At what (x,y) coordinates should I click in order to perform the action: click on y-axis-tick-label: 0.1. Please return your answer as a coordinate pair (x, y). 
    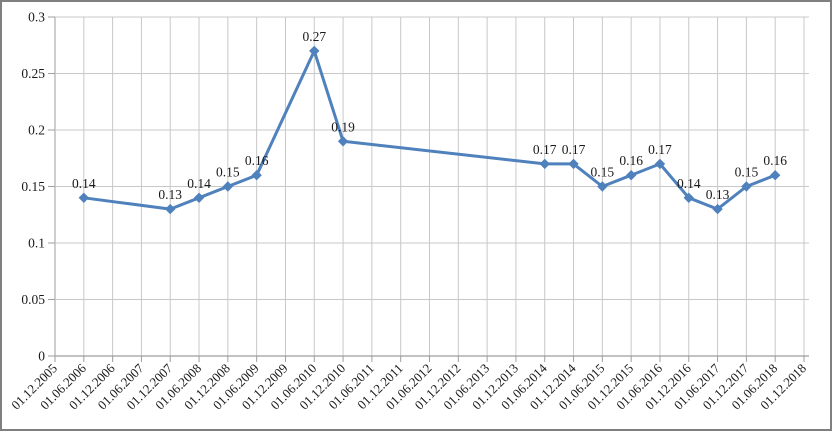
    Looking at the image, I should click on (36, 243).